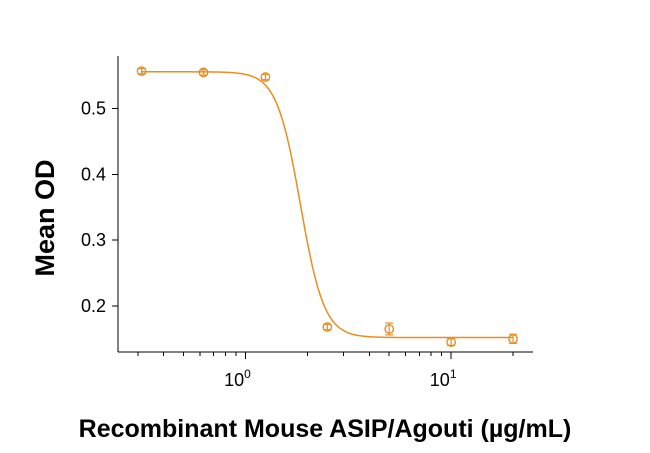 The height and width of the screenshot is (453, 650). Describe the element at coordinates (237, 378) in the screenshot. I see `x-tick-label: 10⁰` at that location.